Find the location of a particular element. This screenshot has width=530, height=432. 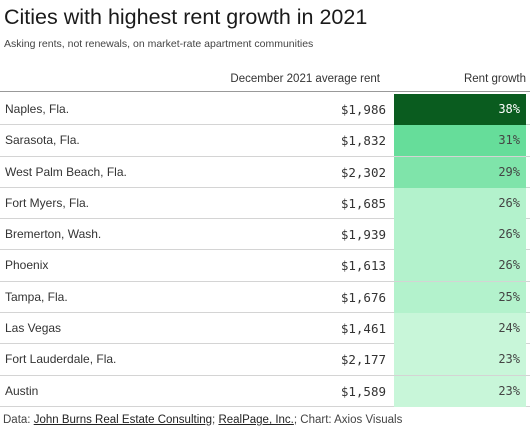

rent-growth-cell: 38% is located at coordinates (460, 109).